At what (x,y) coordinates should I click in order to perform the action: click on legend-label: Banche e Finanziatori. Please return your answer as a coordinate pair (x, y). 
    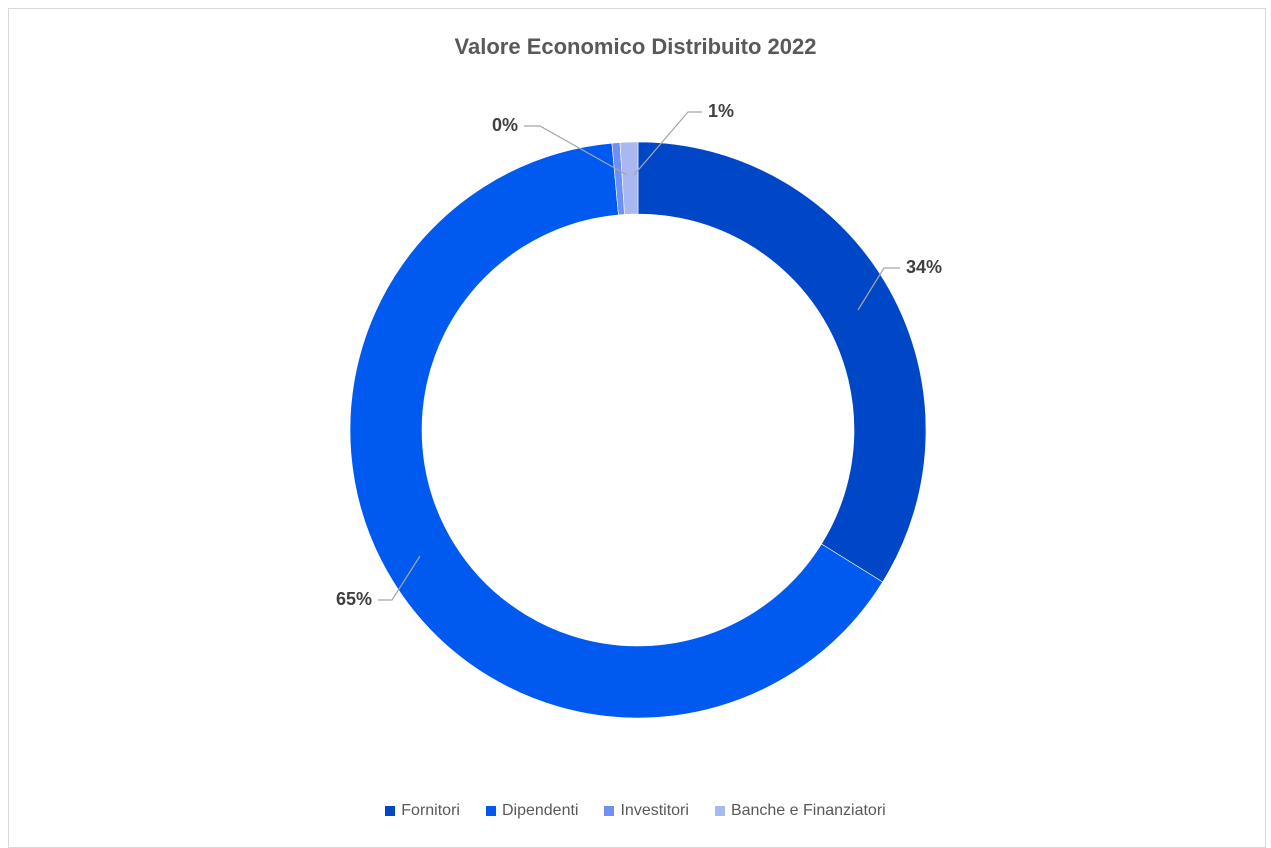
    Looking at the image, I should click on (808, 810).